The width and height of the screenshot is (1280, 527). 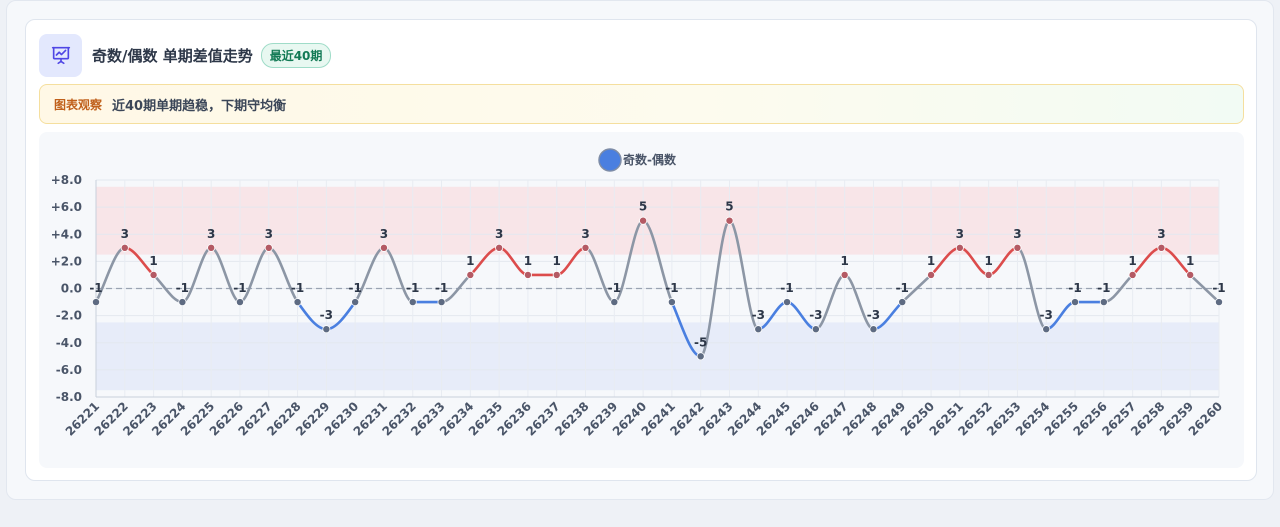 I want to click on y-tick-label: +4.0, so click(x=66, y=234).